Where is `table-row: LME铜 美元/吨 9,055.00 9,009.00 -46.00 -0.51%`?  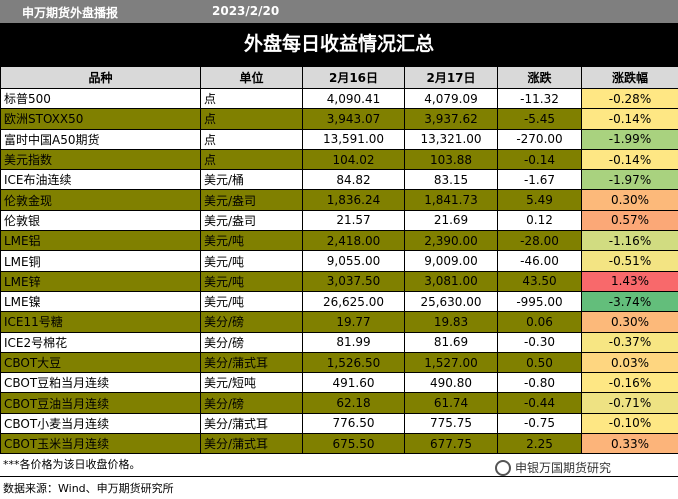
table-row: LME铜 美元/吨 9,055.00 9,009.00 -46.00 -0.51% is located at coordinates (339, 261).